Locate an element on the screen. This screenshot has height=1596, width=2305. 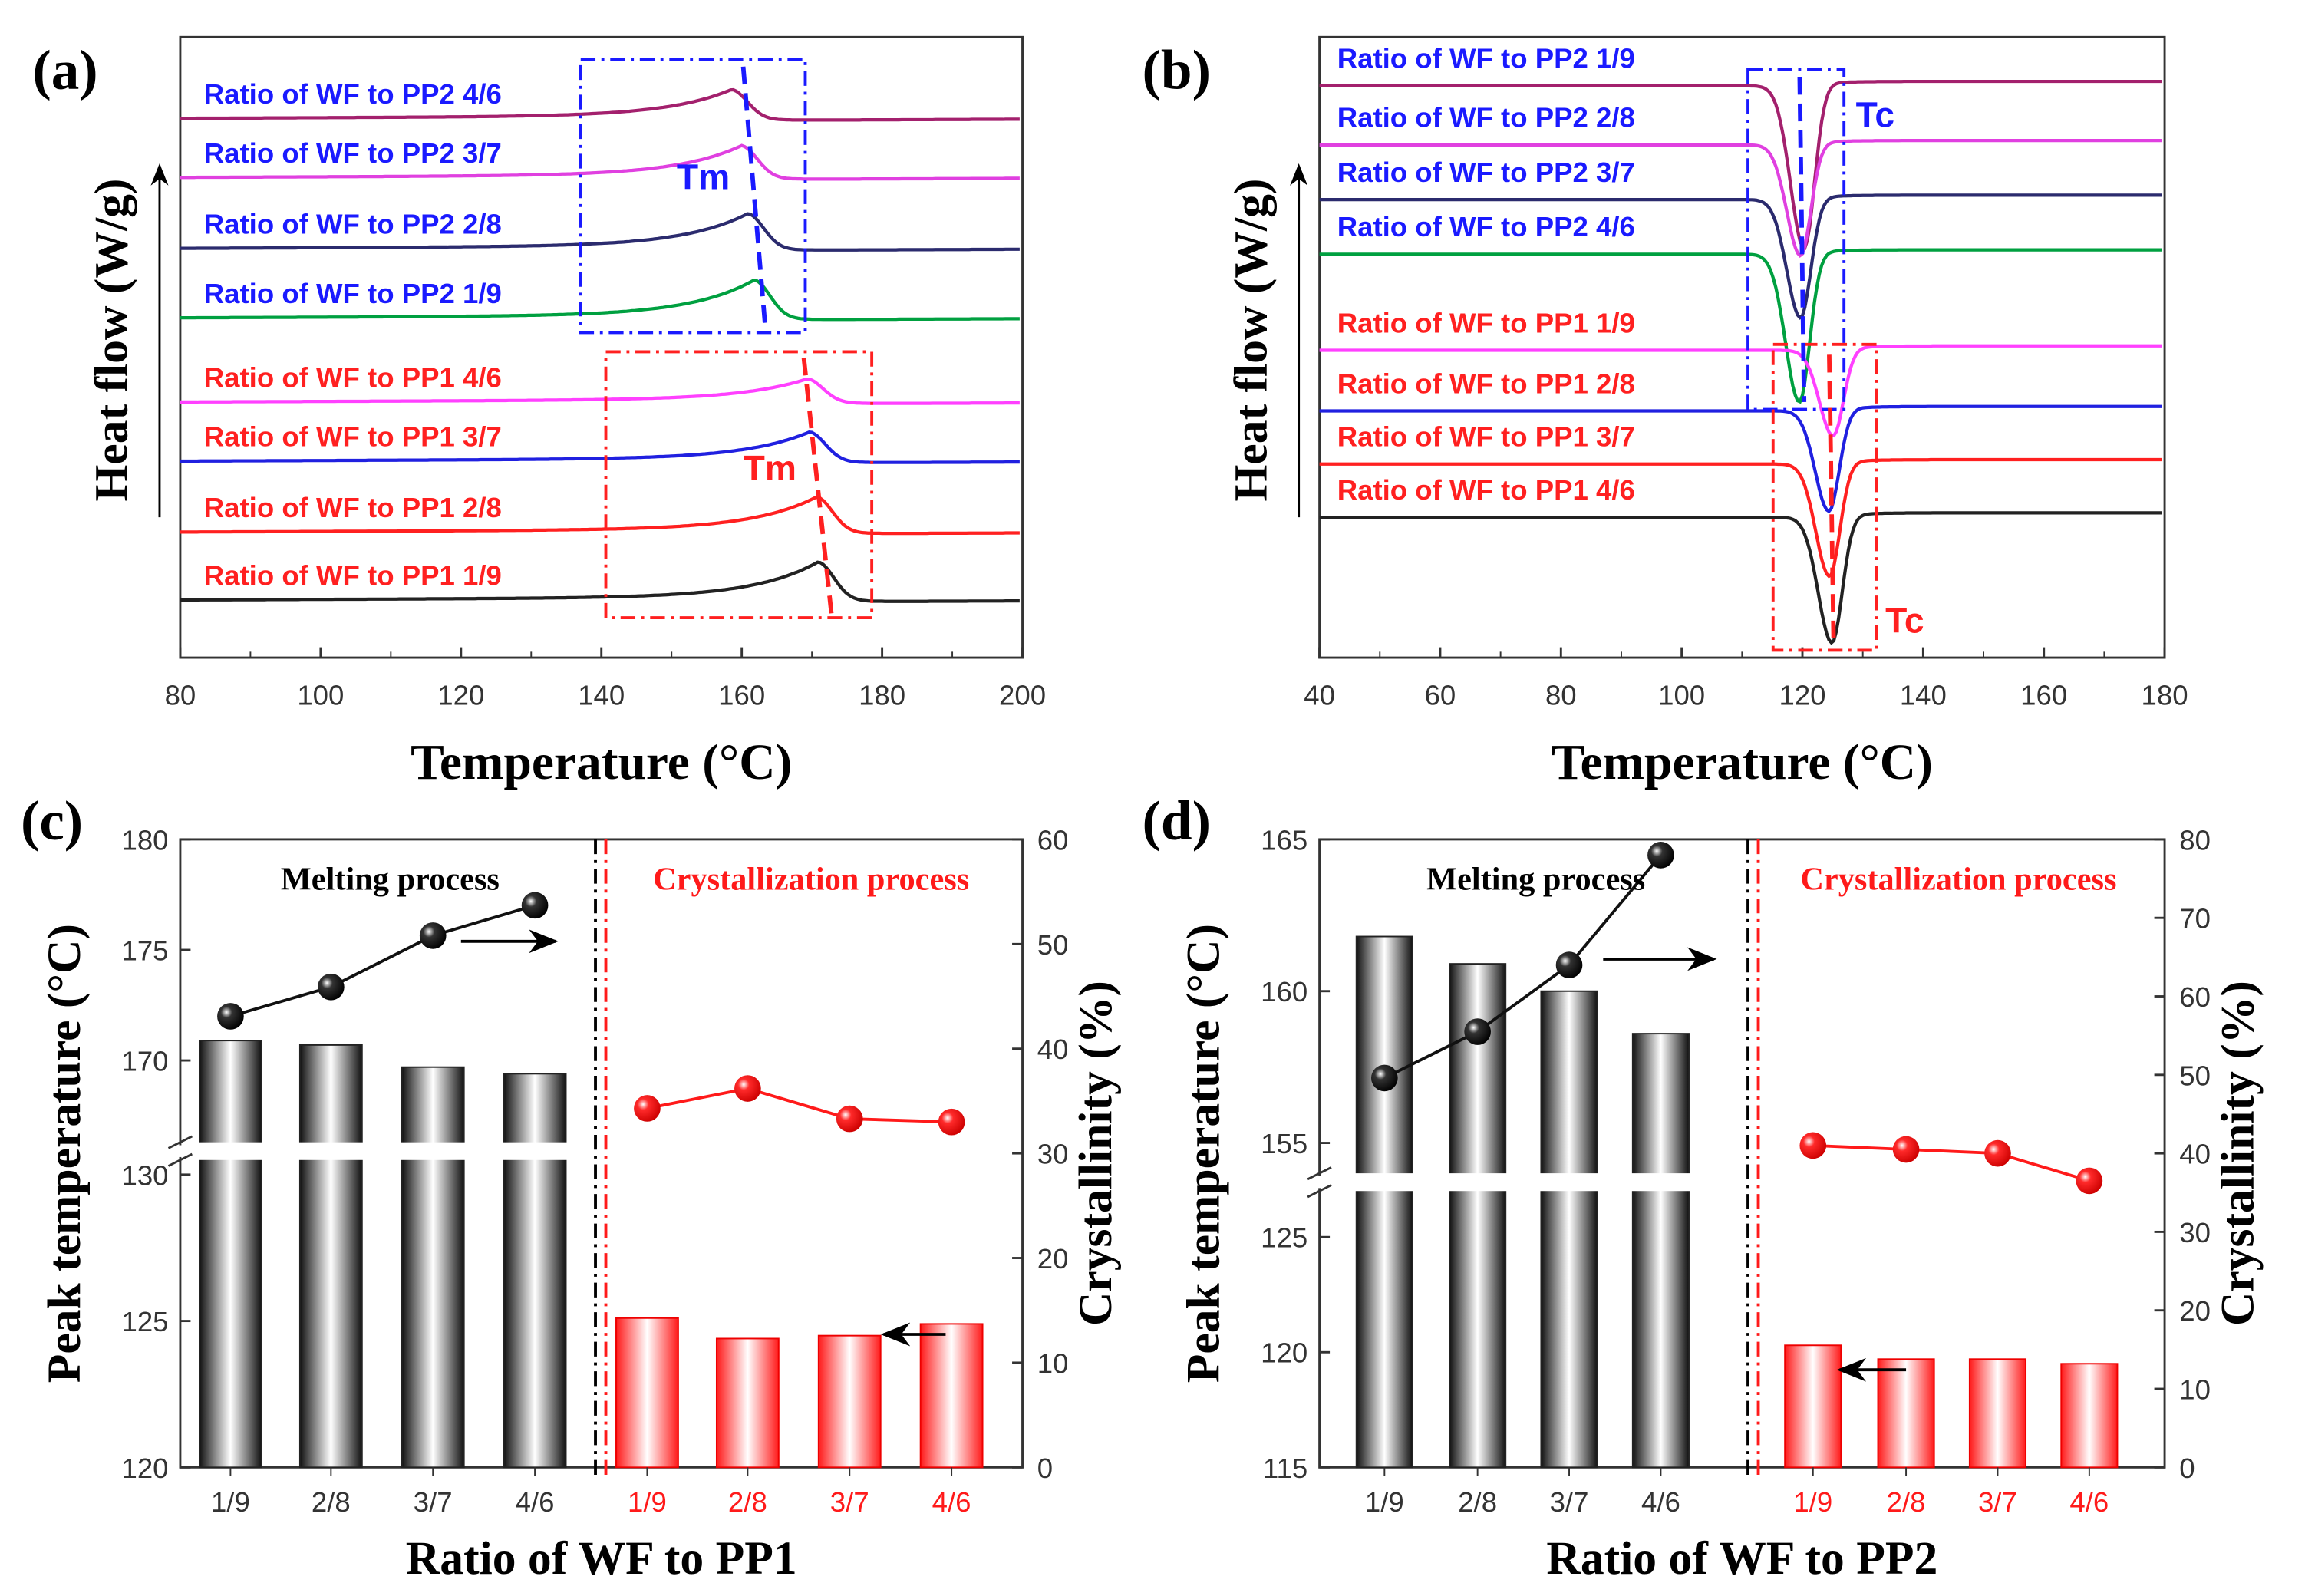
axis-break-mark-icon is located at coordinates (1319, 1182).